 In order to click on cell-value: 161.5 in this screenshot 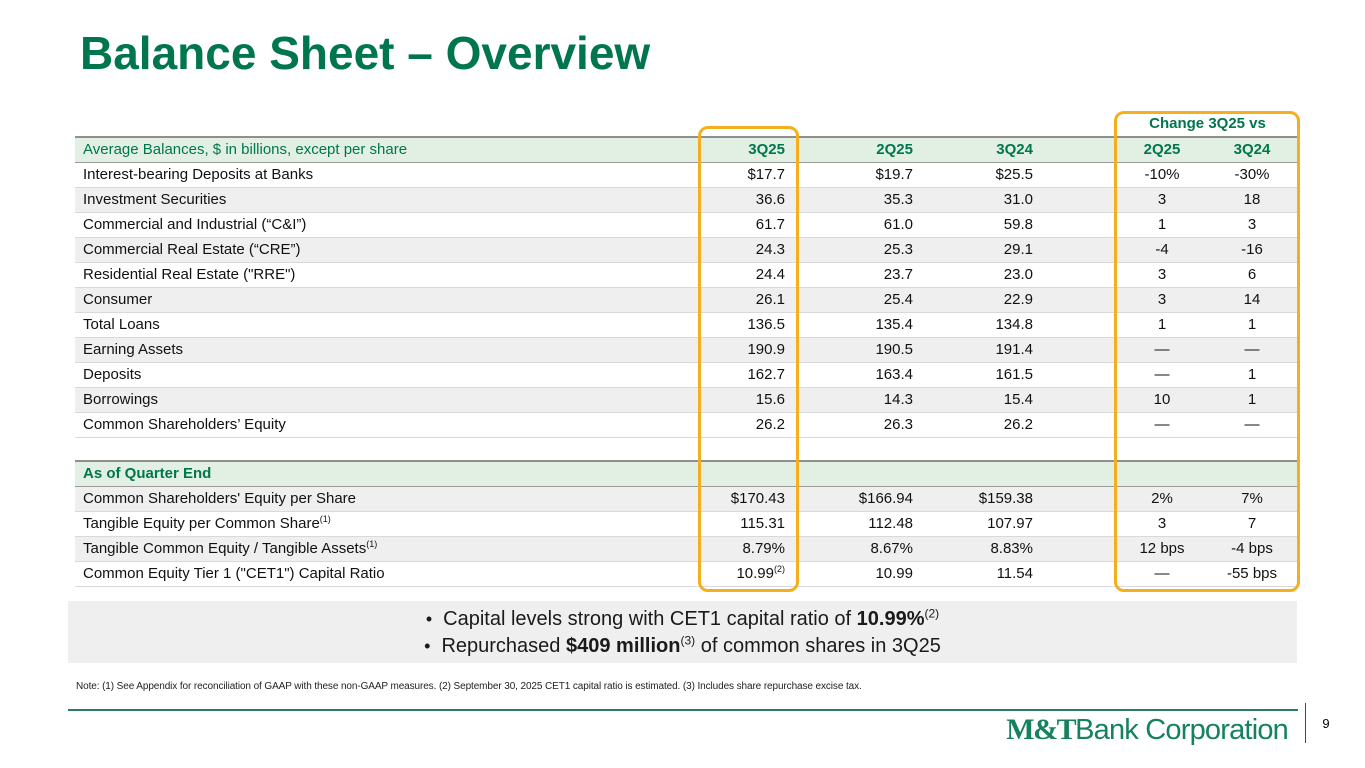, I will do `click(985, 375)`.